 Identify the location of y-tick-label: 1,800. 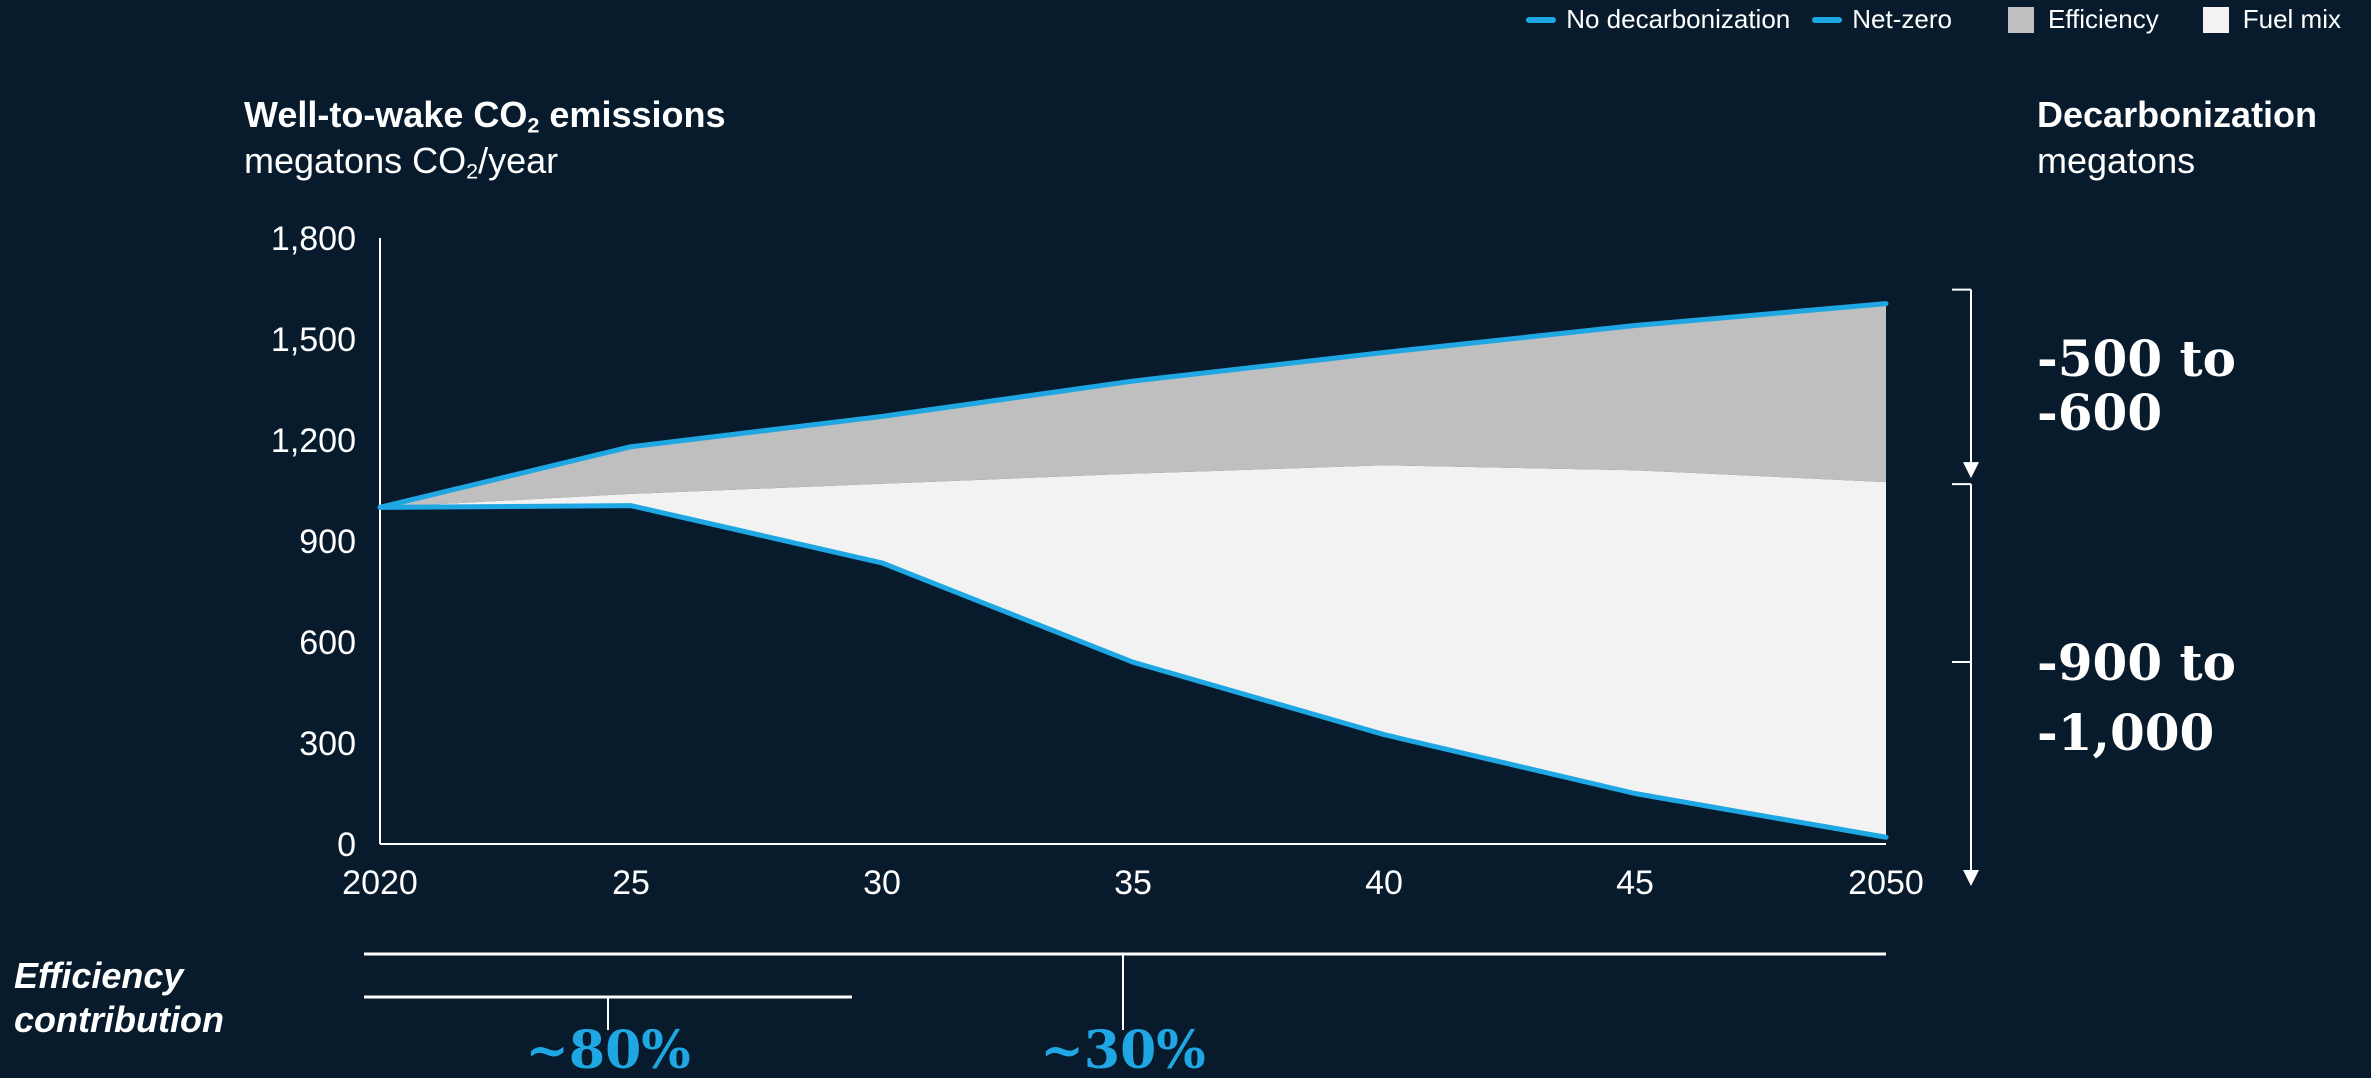
(313, 239).